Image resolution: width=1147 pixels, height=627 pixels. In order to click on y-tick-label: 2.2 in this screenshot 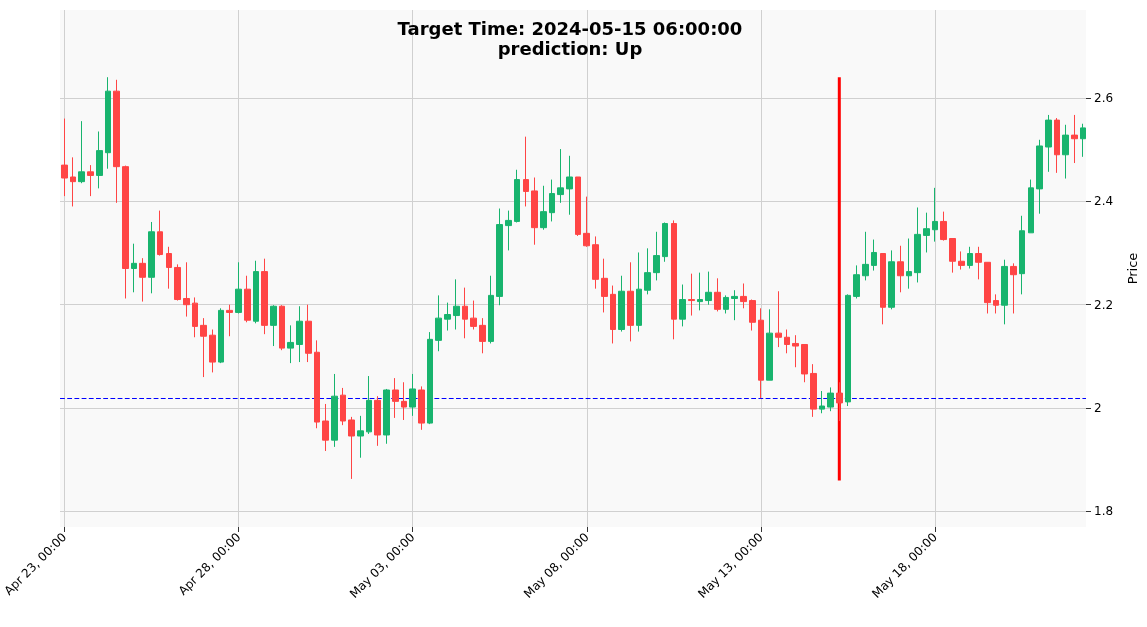, I will do `click(1104, 304)`.